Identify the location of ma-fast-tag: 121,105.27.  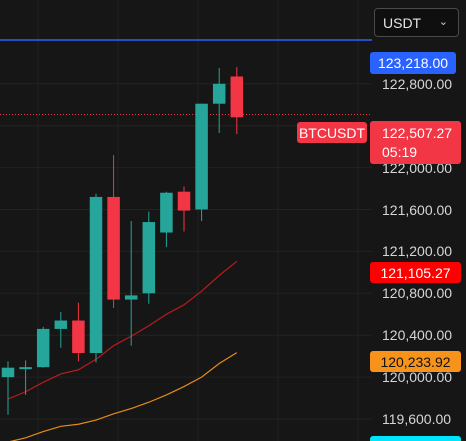
(415, 272).